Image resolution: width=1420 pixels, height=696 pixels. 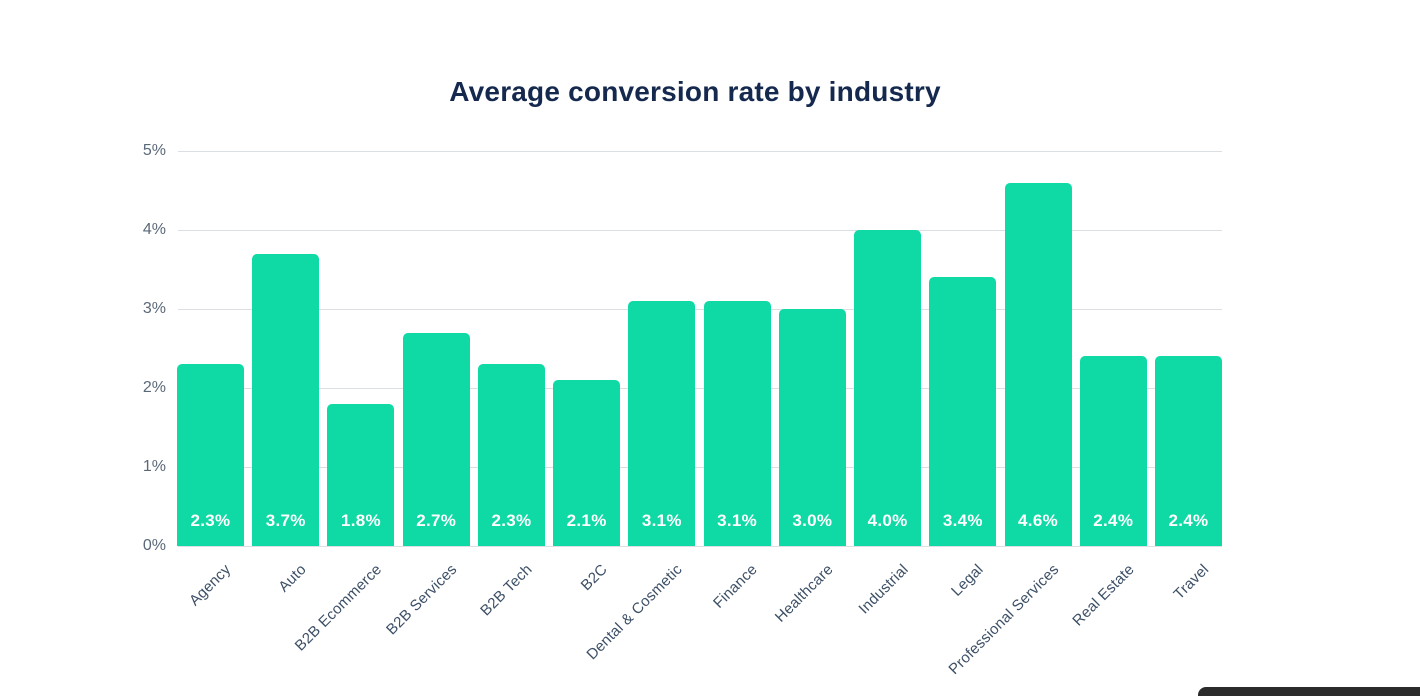 I want to click on x-axis-tick-label: B2B Tech, so click(x=506, y=590).